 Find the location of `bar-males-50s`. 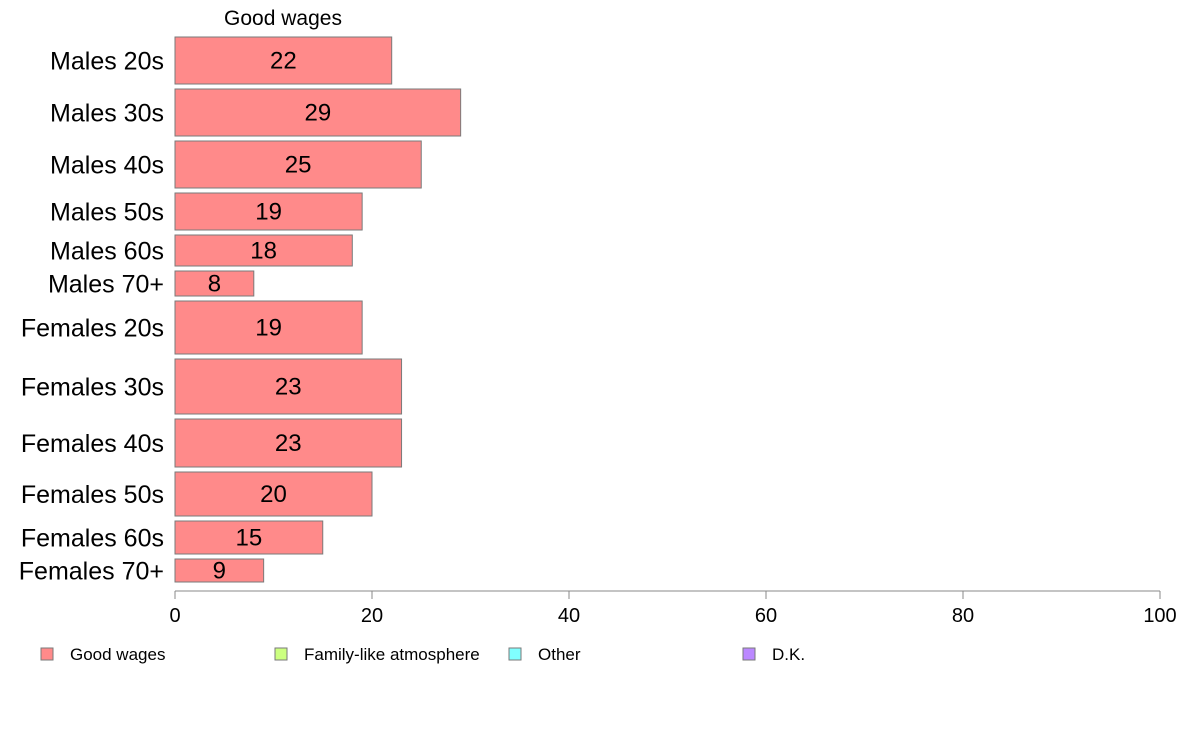

bar-males-50s is located at coordinates (268, 211).